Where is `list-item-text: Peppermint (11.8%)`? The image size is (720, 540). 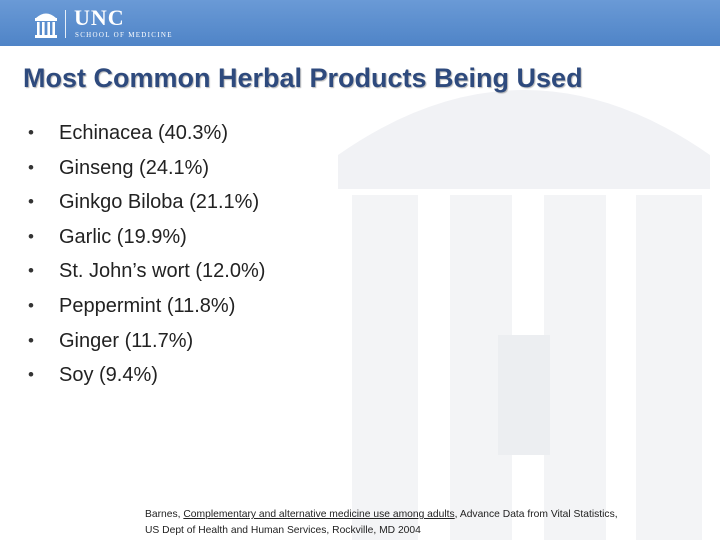
list-item-text: Peppermint (11.8%) is located at coordinates (147, 305).